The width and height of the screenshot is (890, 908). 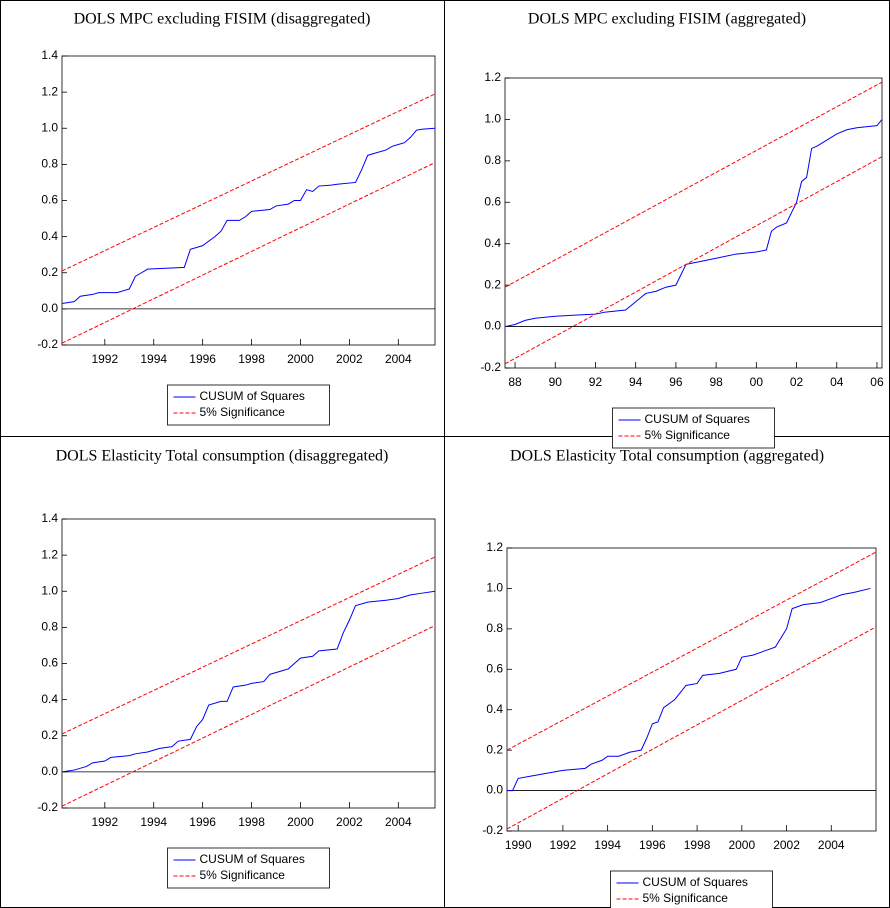 What do you see at coordinates (515, 382) in the screenshot?
I see `x-tick-label: 88` at bounding box center [515, 382].